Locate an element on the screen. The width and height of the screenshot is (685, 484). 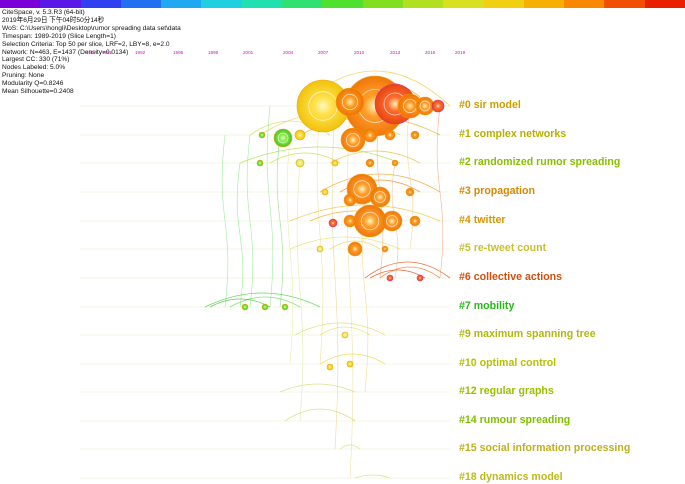
info-line: Modularity Q=0.8246 is located at coordinates (33, 84).